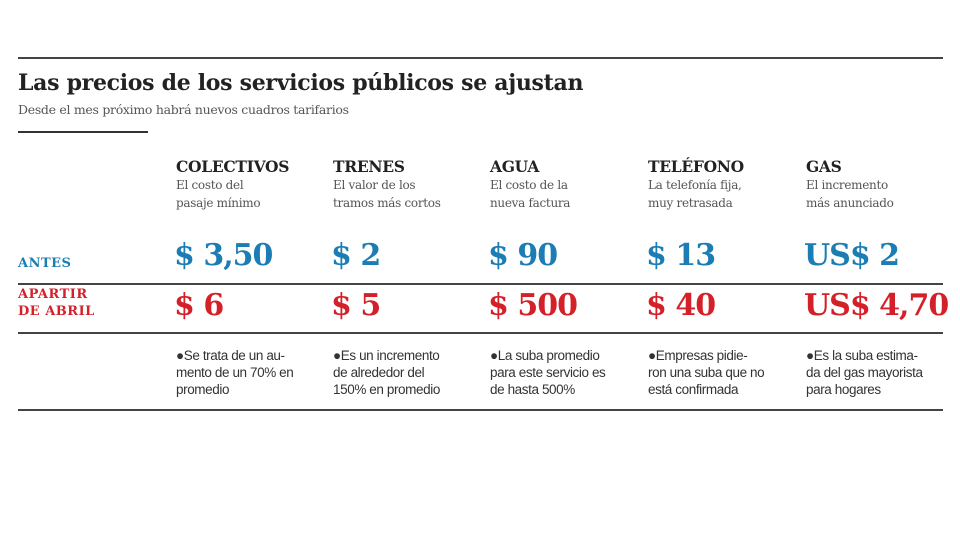  I want to click on note-line2: para este servicio es, so click(548, 372).